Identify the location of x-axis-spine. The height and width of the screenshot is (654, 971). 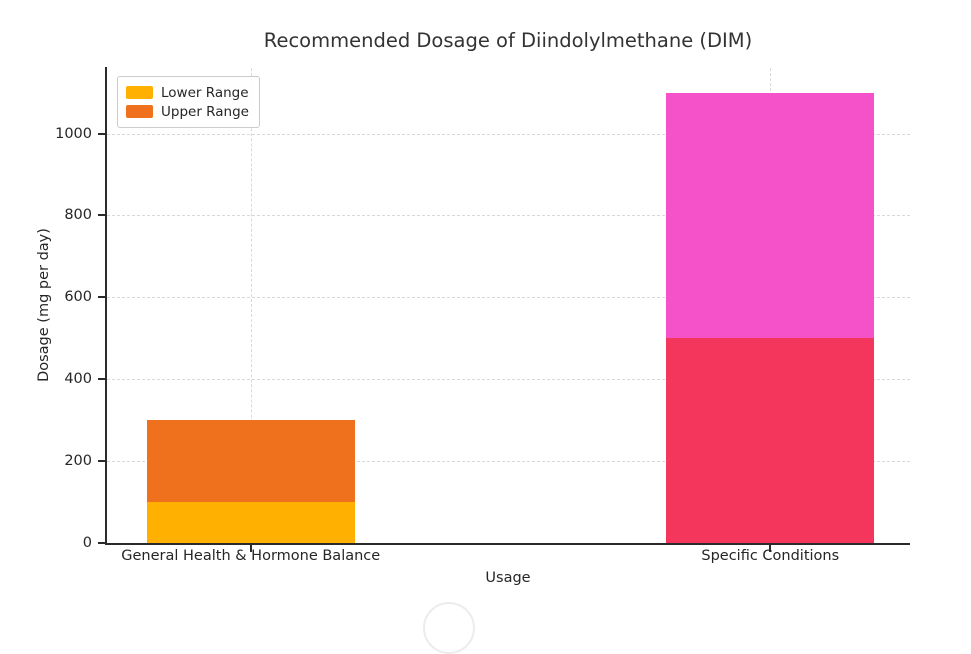
(507, 544).